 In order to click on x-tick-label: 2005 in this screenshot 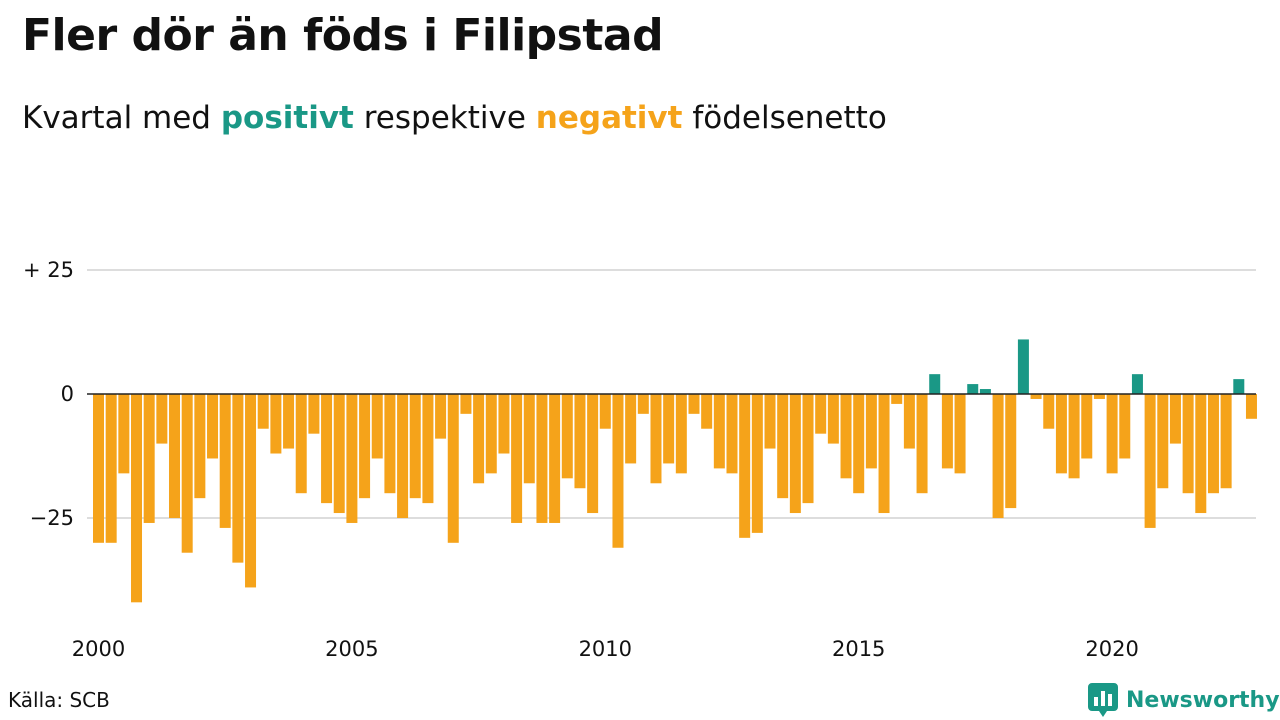, I will do `click(351, 649)`.